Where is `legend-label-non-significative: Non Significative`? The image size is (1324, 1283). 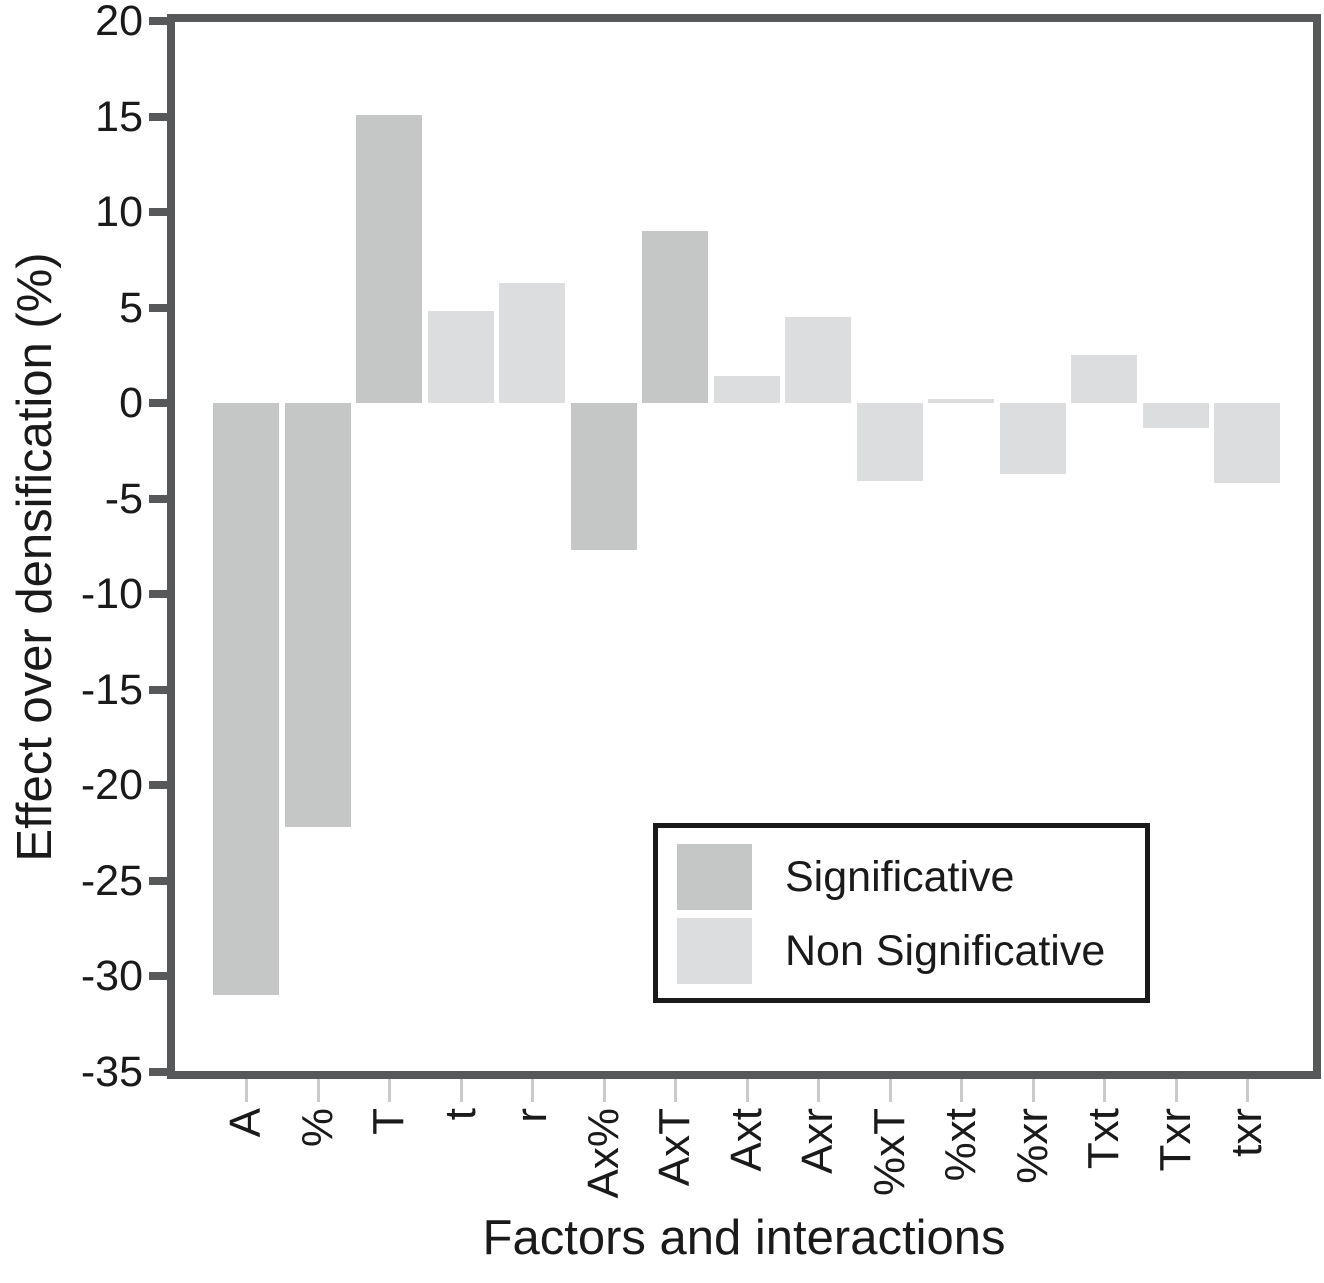
legend-label-non-significative: Non Significative is located at coordinates (945, 951).